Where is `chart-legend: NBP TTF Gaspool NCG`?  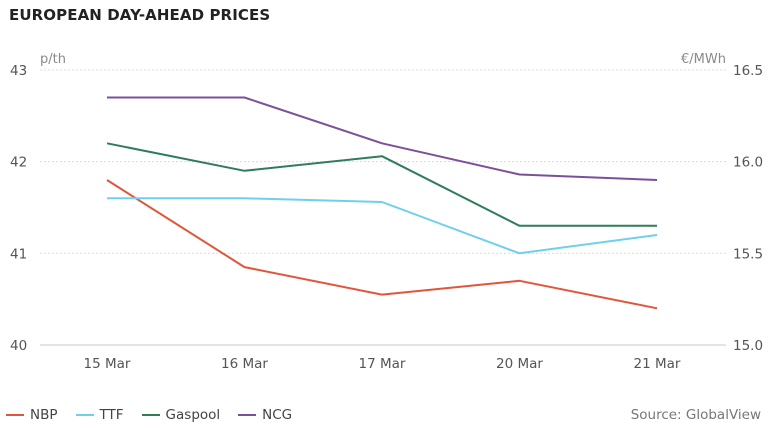
chart-legend: NBP TTF Gaspool NCG is located at coordinates (149, 415).